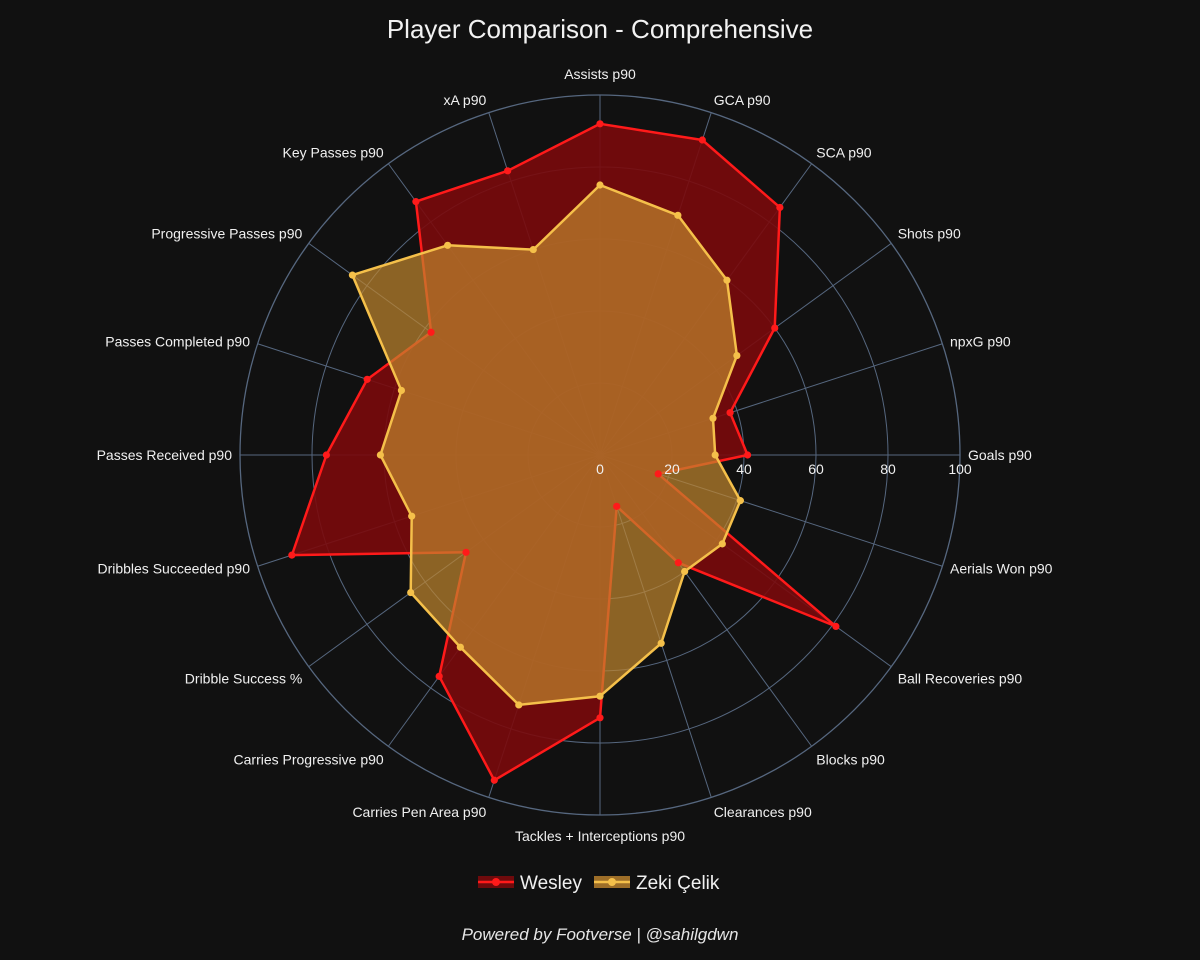 This screenshot has height=960, width=1200. Describe the element at coordinates (244, 678) in the screenshot. I see `axis-label-dribble-success: Dribble Success %` at that location.